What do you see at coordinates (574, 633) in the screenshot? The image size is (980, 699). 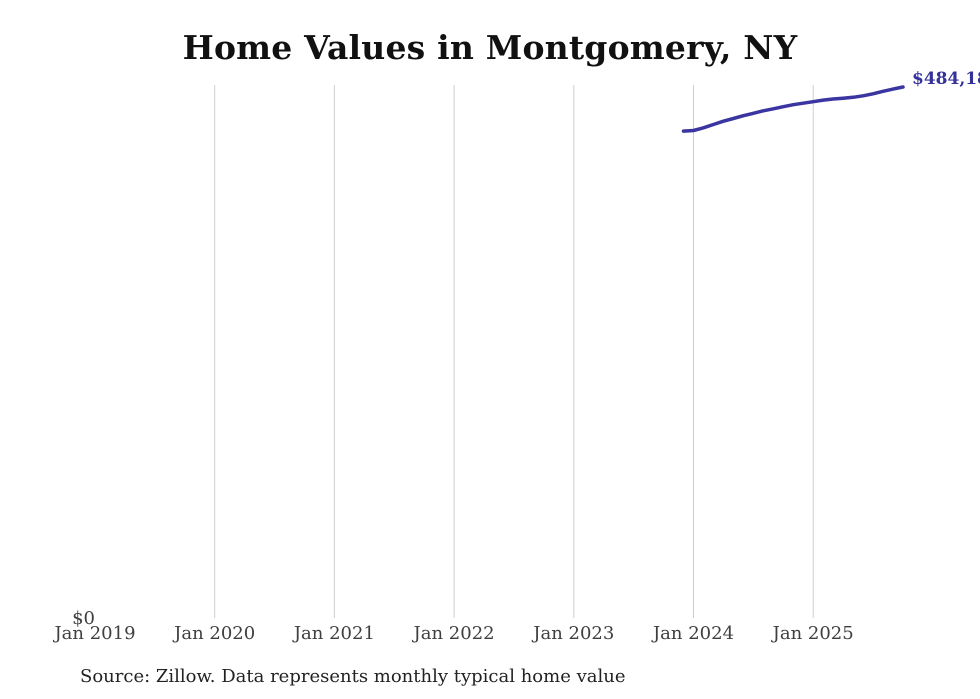 I see `x-tick-label-jan-2023: Jan 2023` at bounding box center [574, 633].